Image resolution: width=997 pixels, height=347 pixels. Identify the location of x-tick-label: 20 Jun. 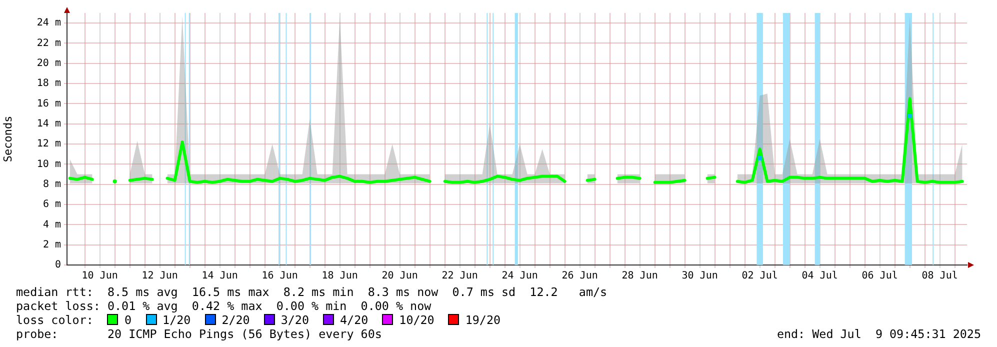
(400, 276).